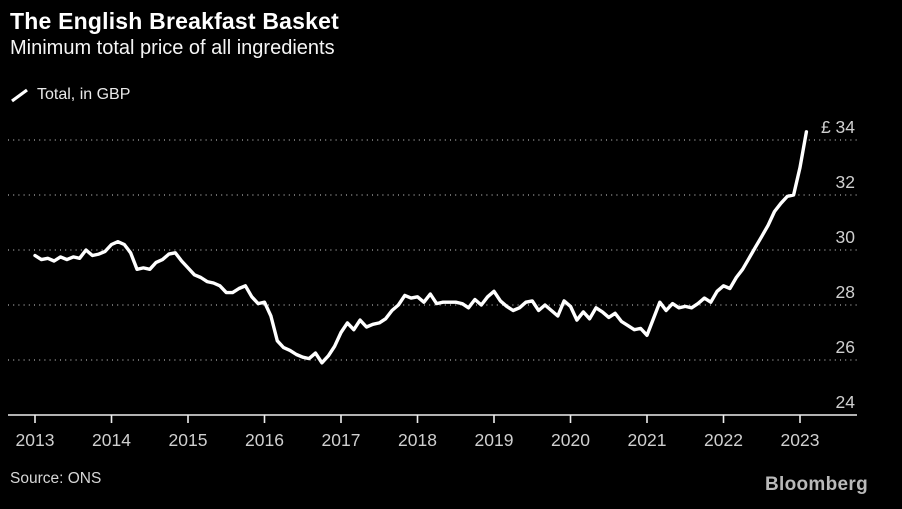 The image size is (902, 509). What do you see at coordinates (494, 440) in the screenshot?
I see `x-tick-label: 2019` at bounding box center [494, 440].